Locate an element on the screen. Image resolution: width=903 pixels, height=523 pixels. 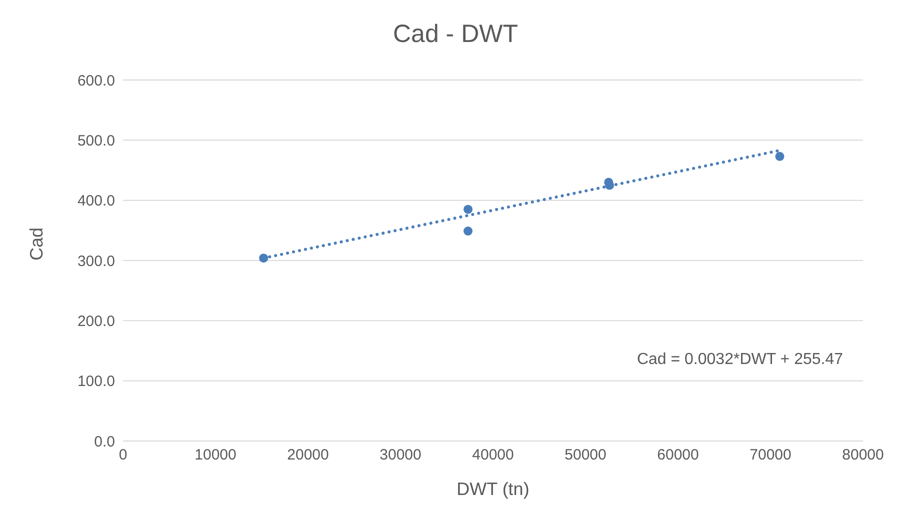
y-tick-label: 200.0 is located at coordinates (96, 321).